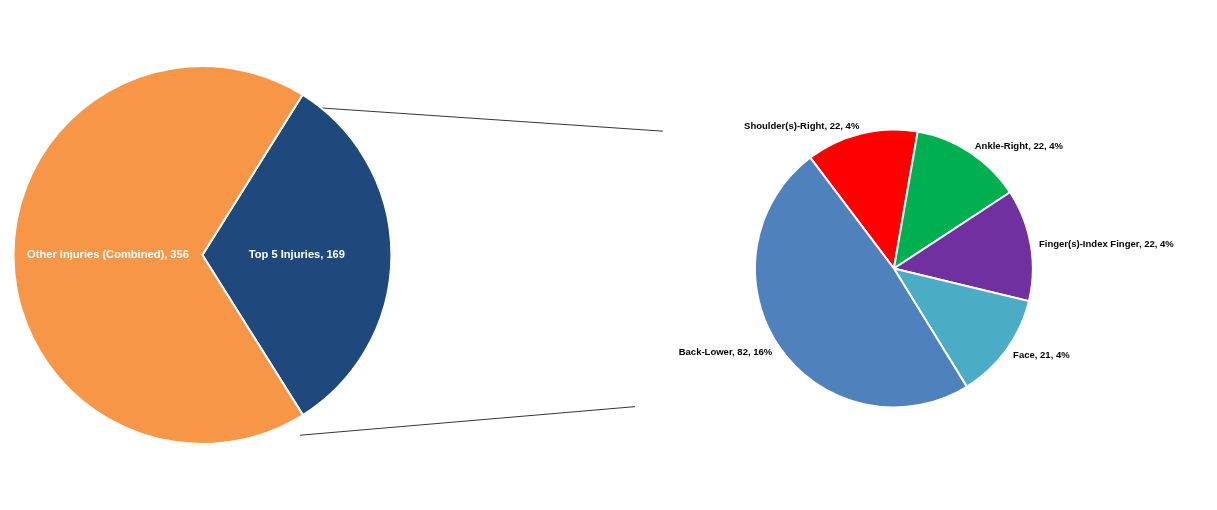  I want to click on slice-label: Ankle-Right, 22, 4%, so click(1019, 145).